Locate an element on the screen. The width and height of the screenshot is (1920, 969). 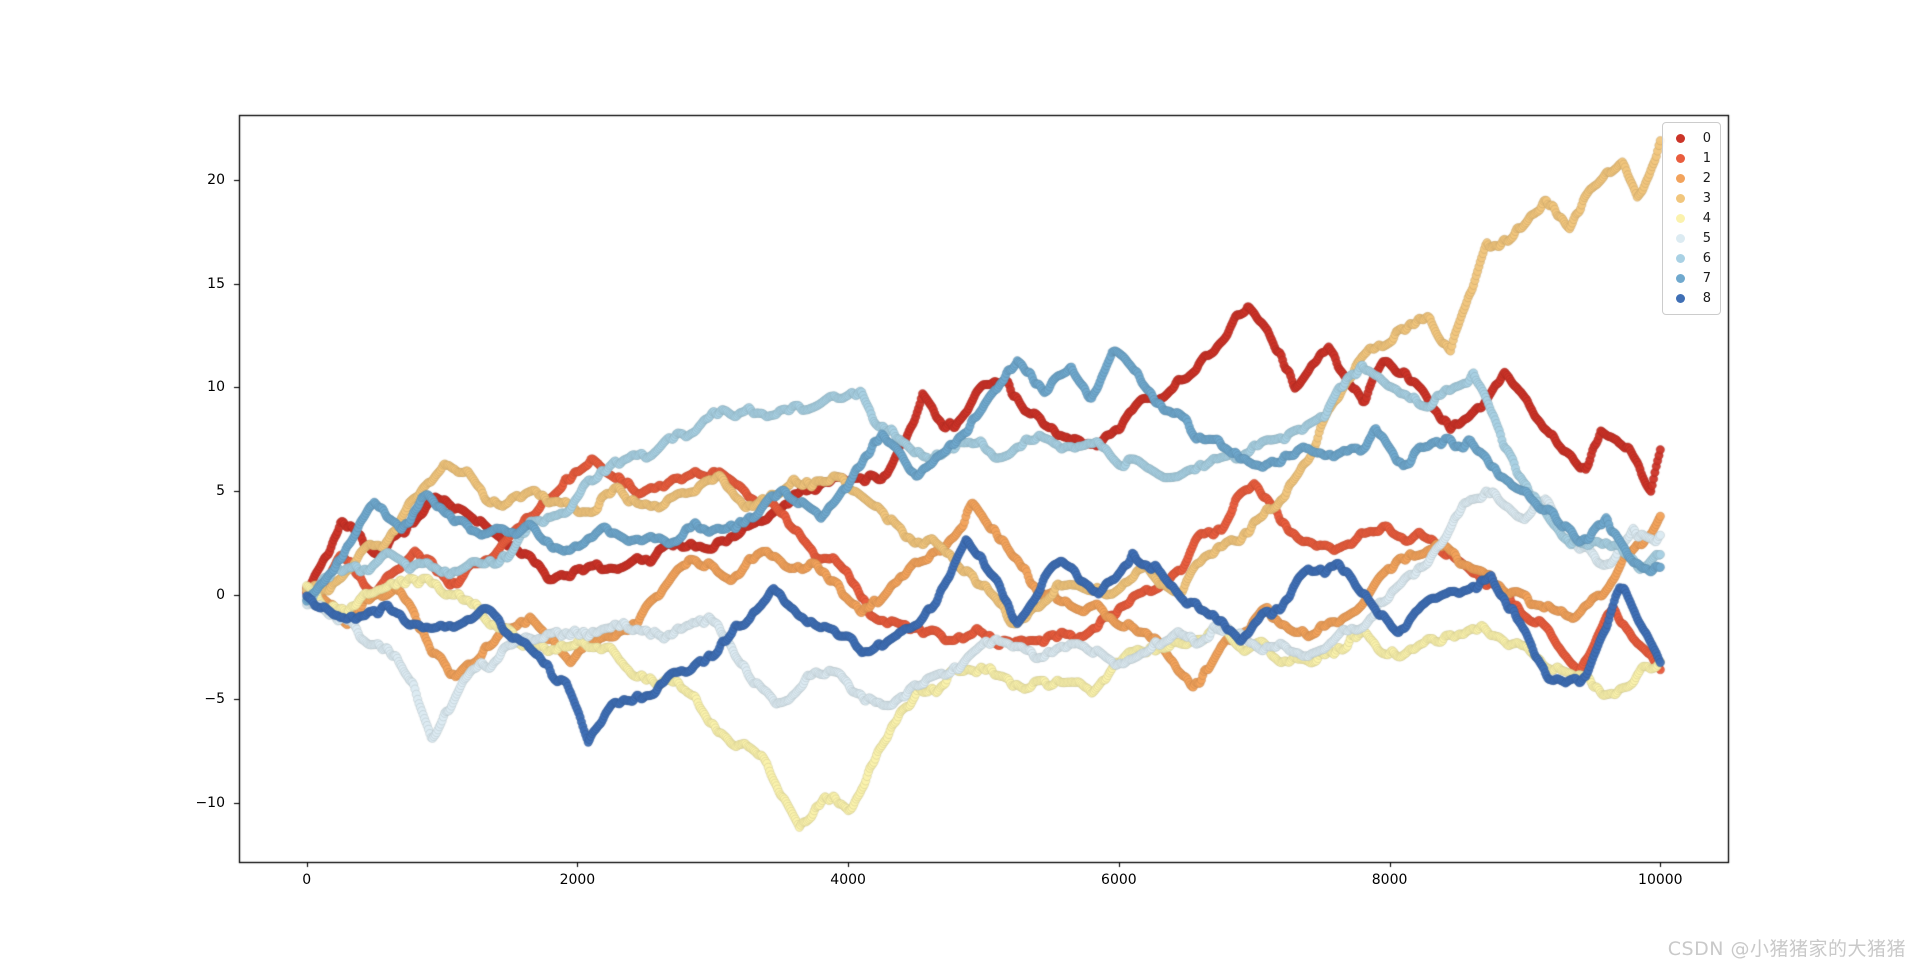
y-tick-label: 10 is located at coordinates (216, 387).